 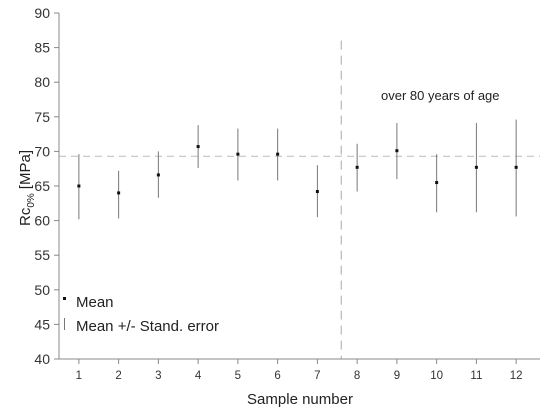 What do you see at coordinates (141, 314) in the screenshot?
I see `legend: Mean Mean +/- Stand. error` at bounding box center [141, 314].